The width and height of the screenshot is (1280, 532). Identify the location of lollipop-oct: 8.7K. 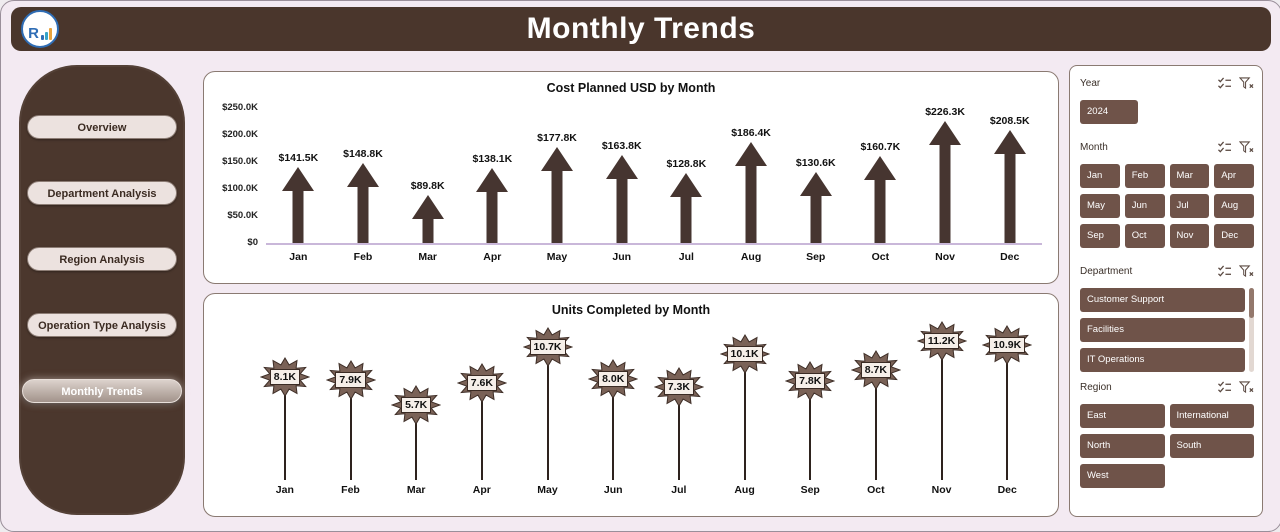
(876, 404).